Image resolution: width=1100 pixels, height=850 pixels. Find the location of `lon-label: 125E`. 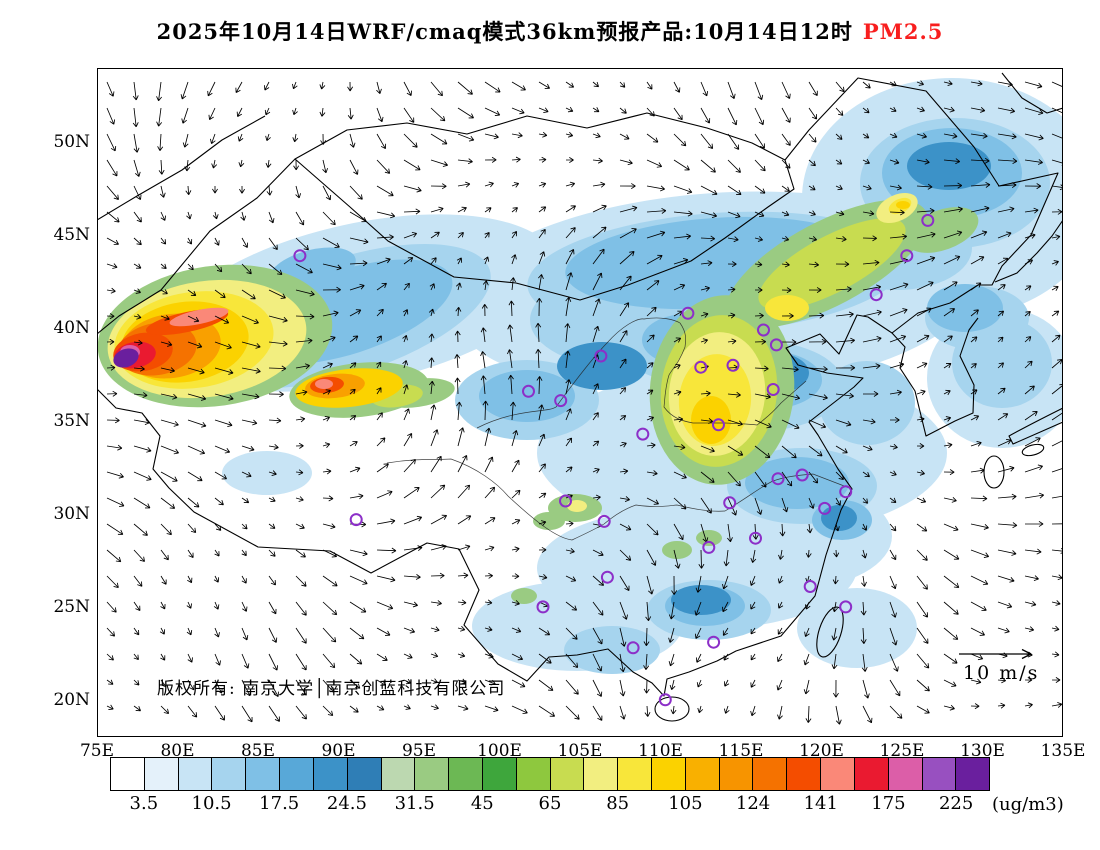

lon-label: 125E is located at coordinates (902, 751).